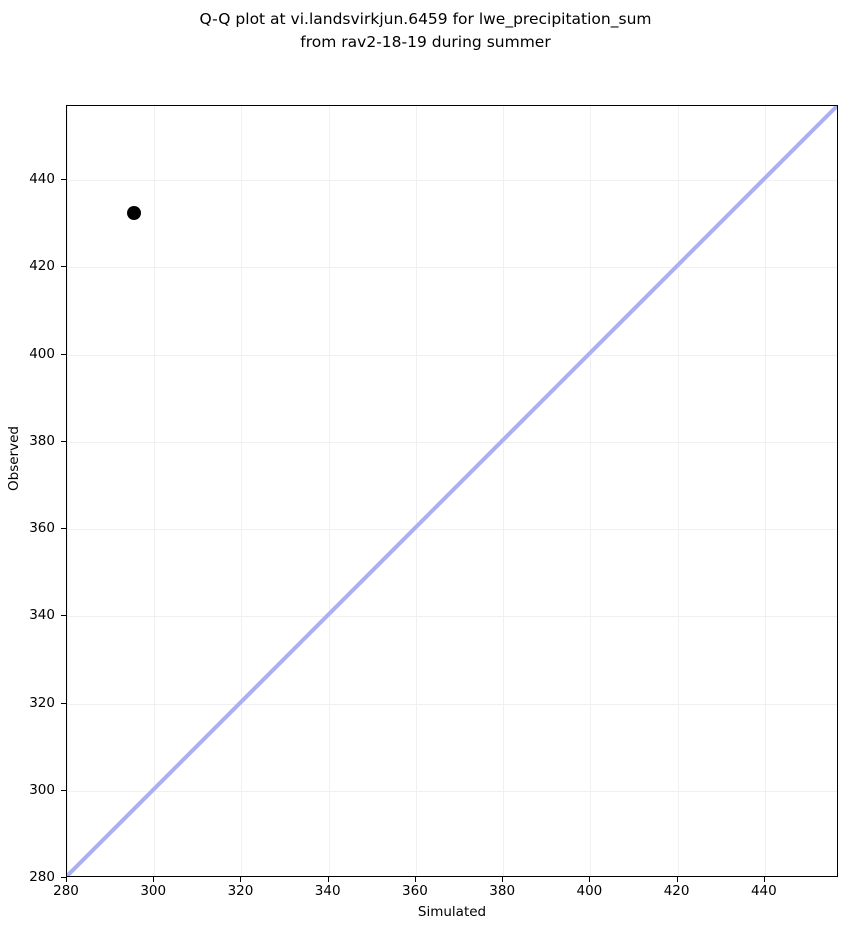 The height and width of the screenshot is (934, 851). I want to click on x-tick-label: 360, so click(415, 891).